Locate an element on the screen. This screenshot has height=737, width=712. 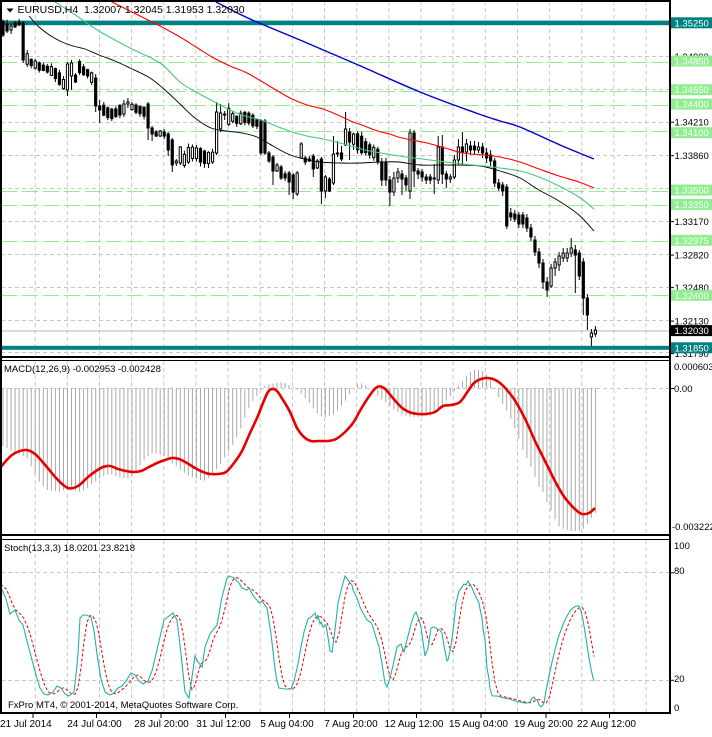
svg-text: 7 Aug 20:00 is located at coordinates (351, 724).